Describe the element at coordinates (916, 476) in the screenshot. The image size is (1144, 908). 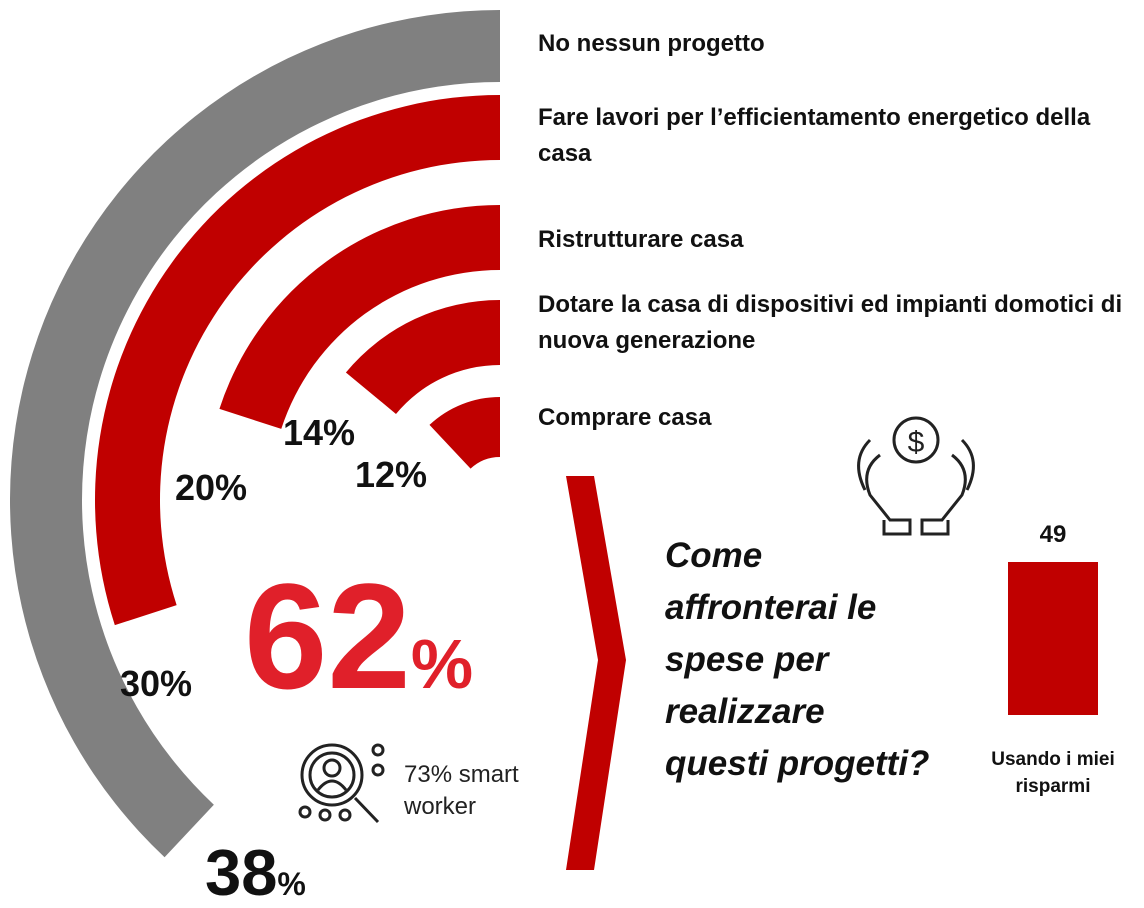
I see `money-hands-icon: $` at that location.